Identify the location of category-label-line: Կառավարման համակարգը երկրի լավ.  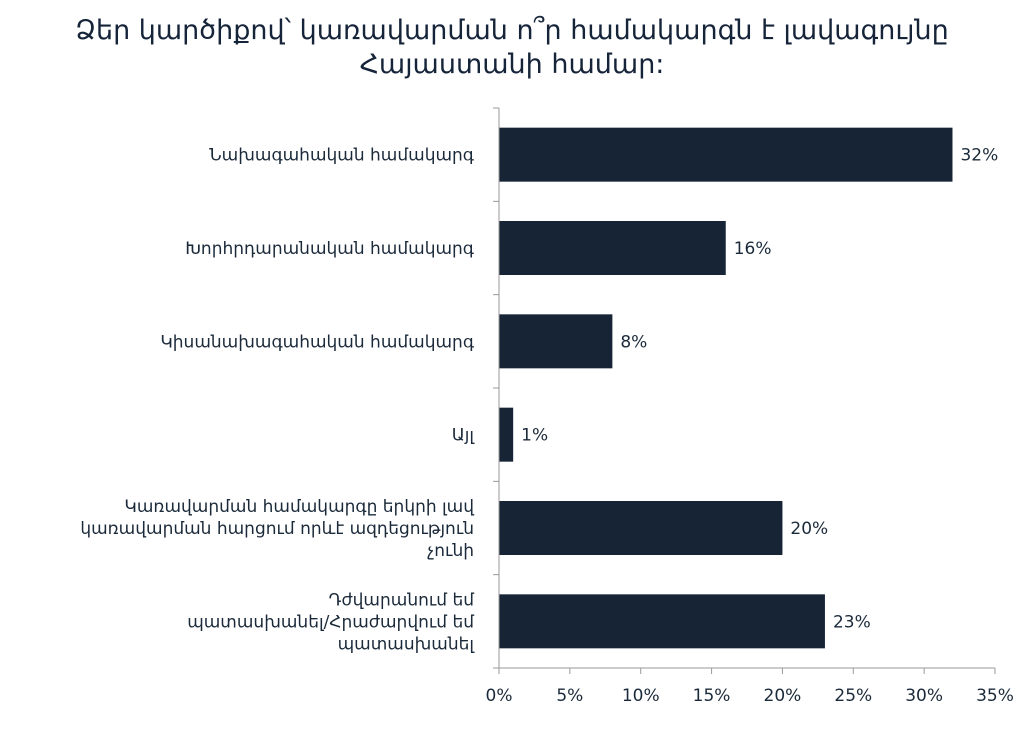
(299, 507).